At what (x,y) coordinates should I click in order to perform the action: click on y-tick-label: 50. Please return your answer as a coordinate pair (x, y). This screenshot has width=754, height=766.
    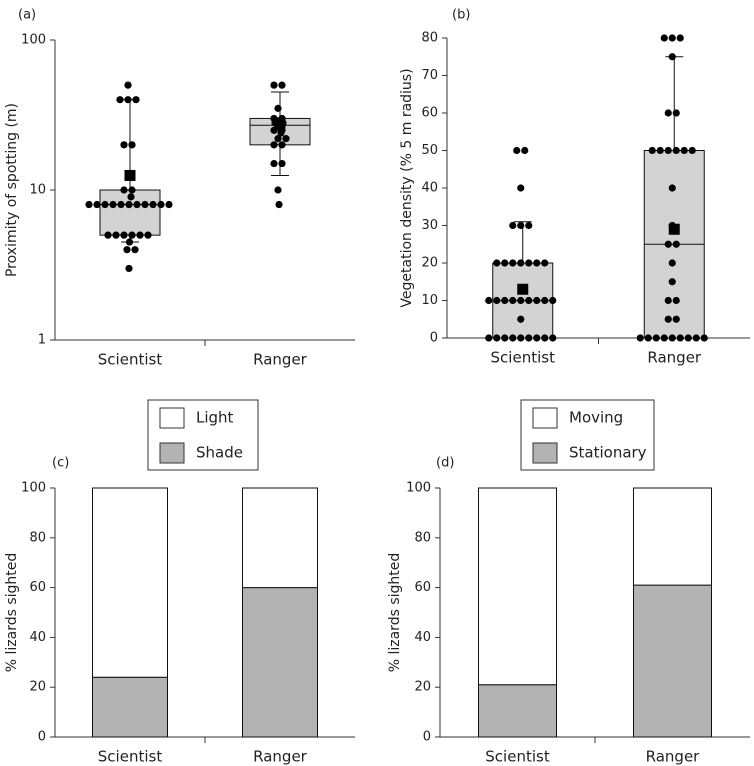
    Looking at the image, I should click on (429, 150).